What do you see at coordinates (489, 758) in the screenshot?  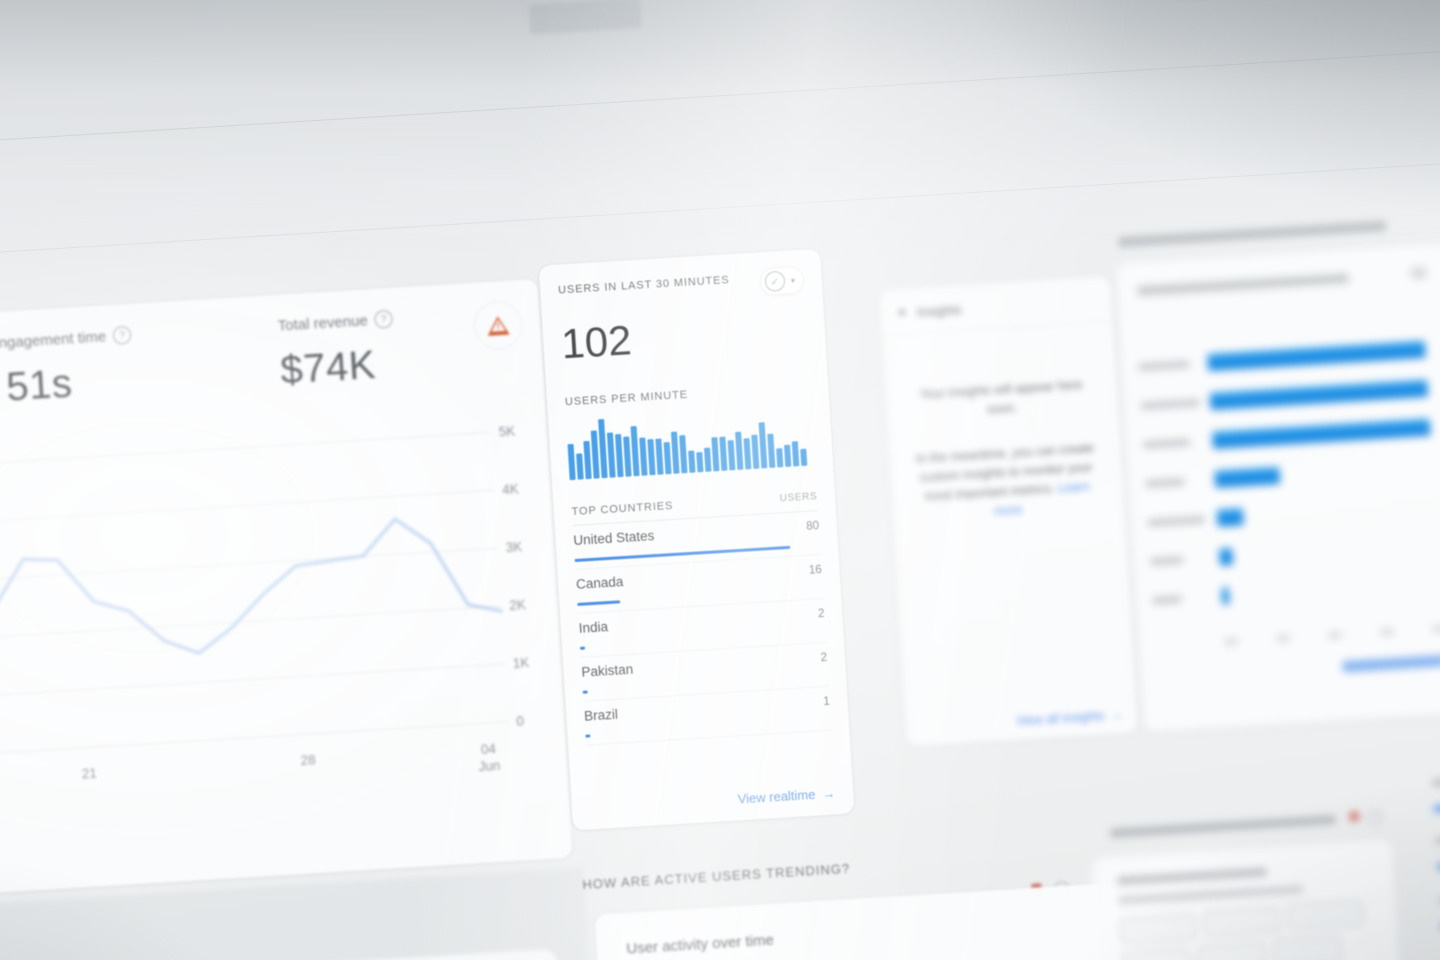 I see `x-axis-tick: 04 Jun` at bounding box center [489, 758].